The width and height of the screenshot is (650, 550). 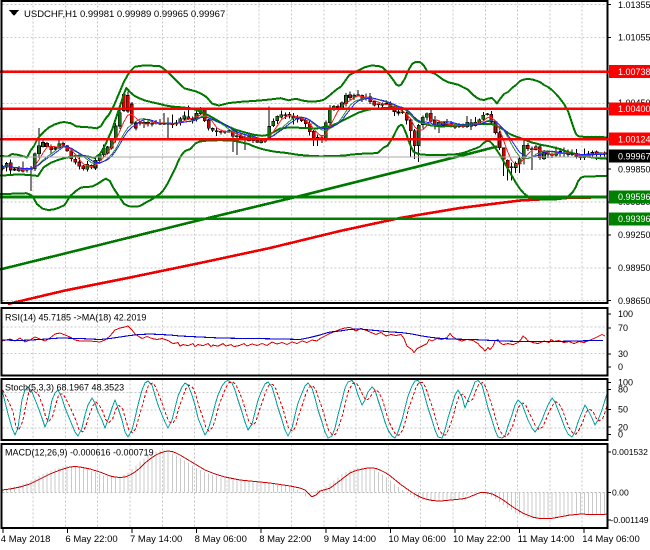 What do you see at coordinates (630, 452) in the screenshot?
I see `svg-text: 0.001532` at bounding box center [630, 452].